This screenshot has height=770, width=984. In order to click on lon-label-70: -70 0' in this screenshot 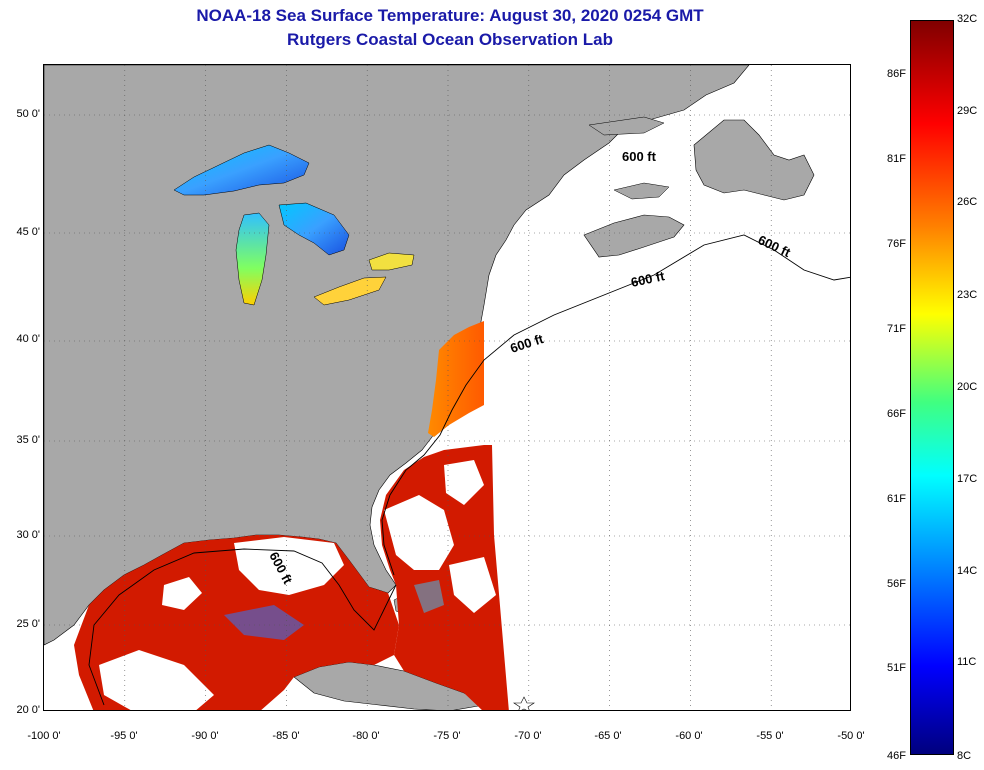, I will do `click(528, 736)`.